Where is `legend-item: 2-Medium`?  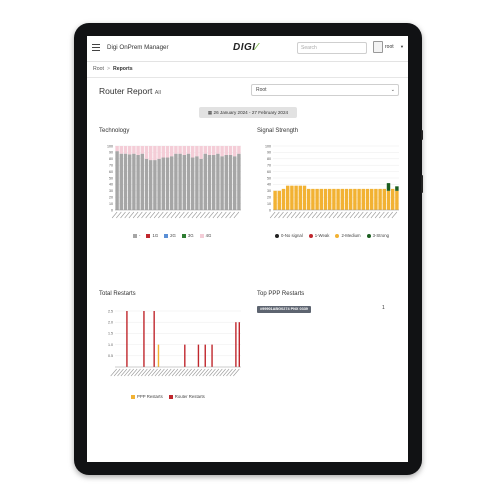
legend-item: 2-Medium is located at coordinates (348, 235).